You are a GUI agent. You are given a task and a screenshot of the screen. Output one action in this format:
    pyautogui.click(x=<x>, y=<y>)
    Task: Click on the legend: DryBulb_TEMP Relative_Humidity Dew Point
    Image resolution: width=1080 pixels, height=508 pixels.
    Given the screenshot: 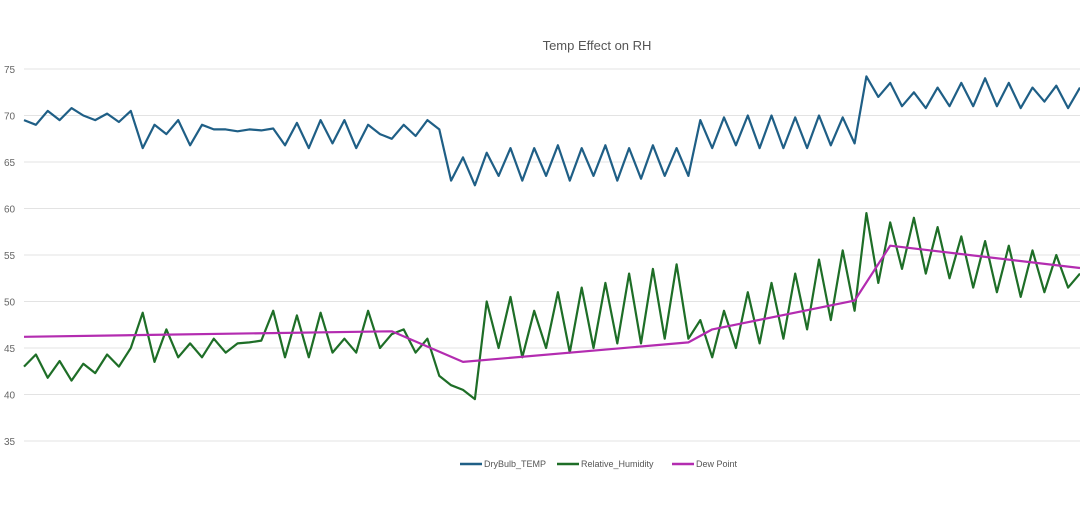 What is the action you would take?
    pyautogui.click(x=599, y=464)
    